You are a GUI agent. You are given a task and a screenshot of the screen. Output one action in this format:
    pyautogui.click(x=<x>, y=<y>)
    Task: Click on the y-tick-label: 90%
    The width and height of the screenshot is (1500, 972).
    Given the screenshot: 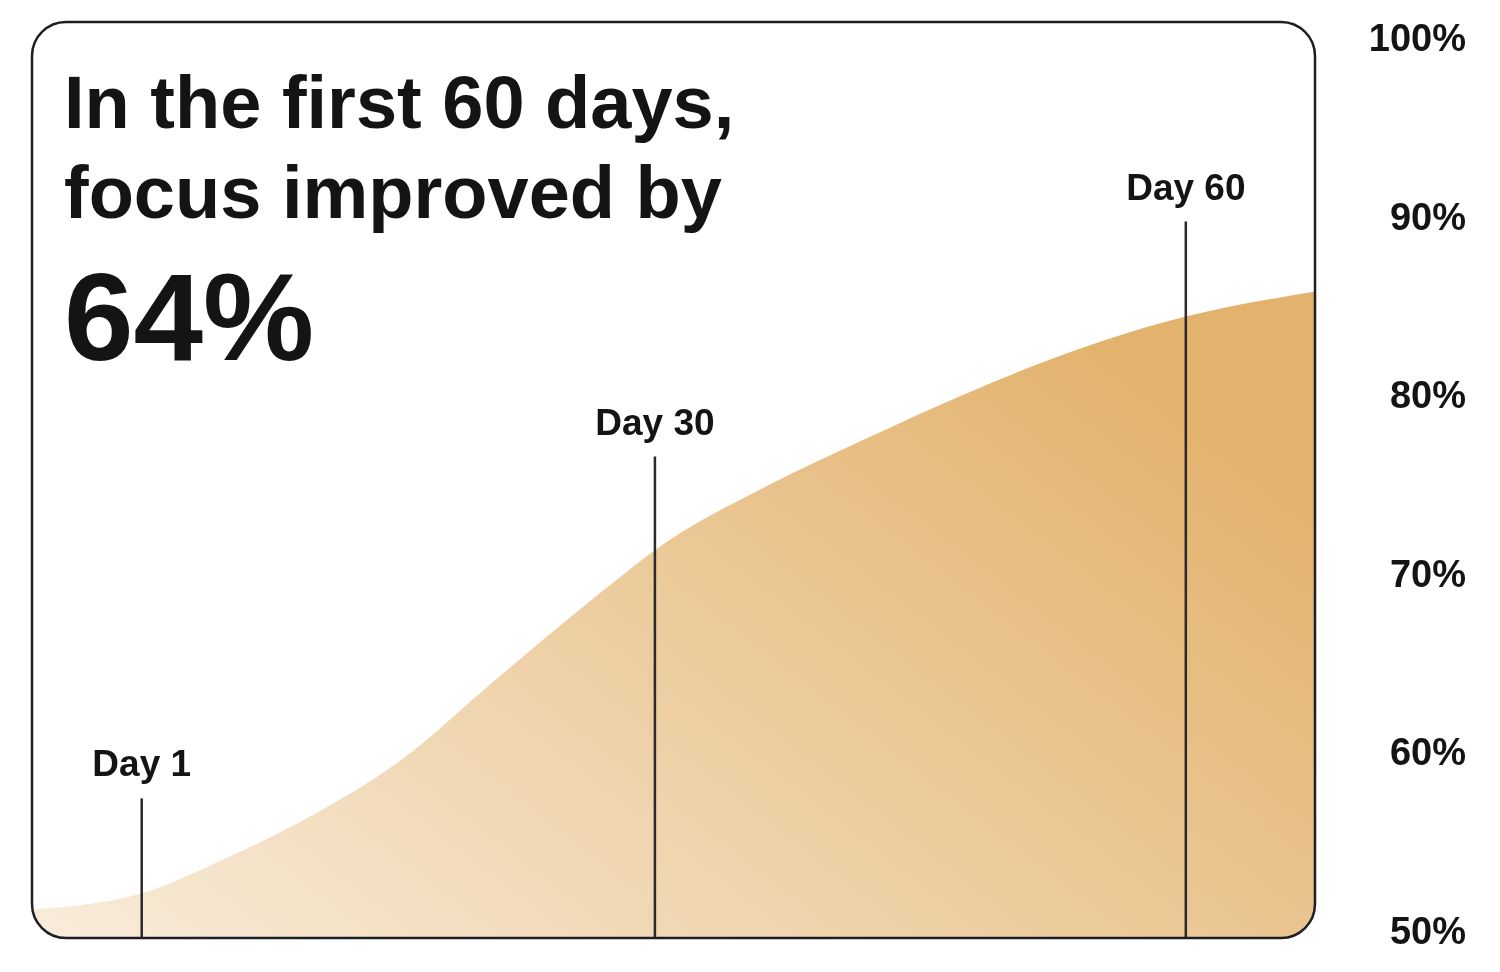 What is the action you would take?
    pyautogui.click(x=1427, y=216)
    